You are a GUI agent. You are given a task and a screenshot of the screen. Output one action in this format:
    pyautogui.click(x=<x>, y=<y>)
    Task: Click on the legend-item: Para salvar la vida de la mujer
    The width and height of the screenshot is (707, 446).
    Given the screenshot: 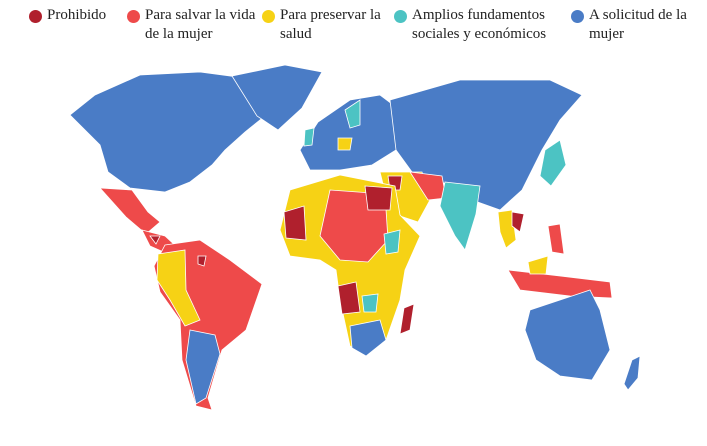 What is the action you would take?
    pyautogui.click(x=192, y=25)
    